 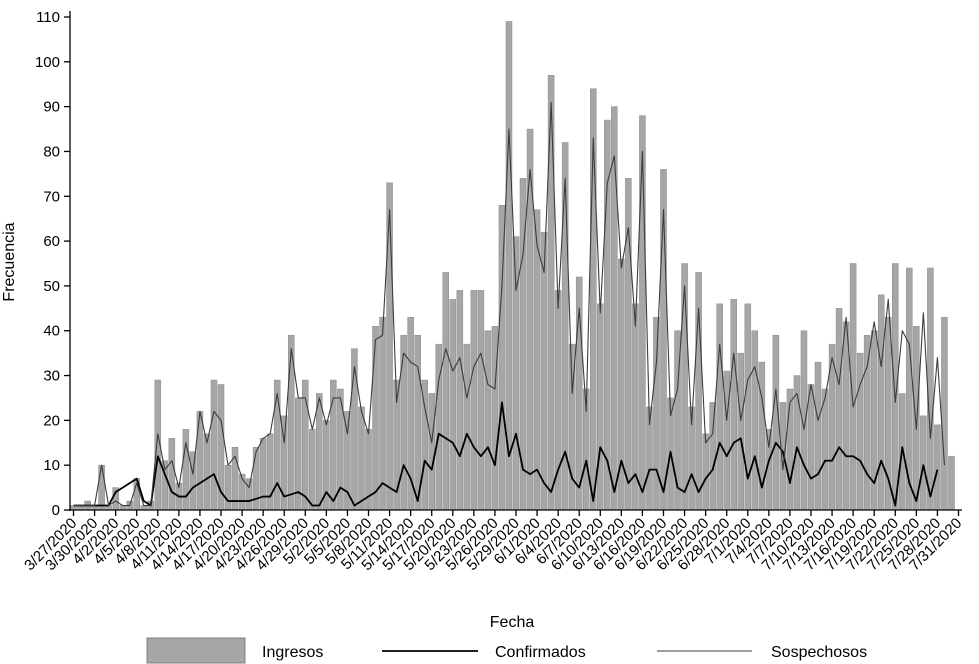 I want to click on y-tick-label: 20, so click(x=51, y=420).